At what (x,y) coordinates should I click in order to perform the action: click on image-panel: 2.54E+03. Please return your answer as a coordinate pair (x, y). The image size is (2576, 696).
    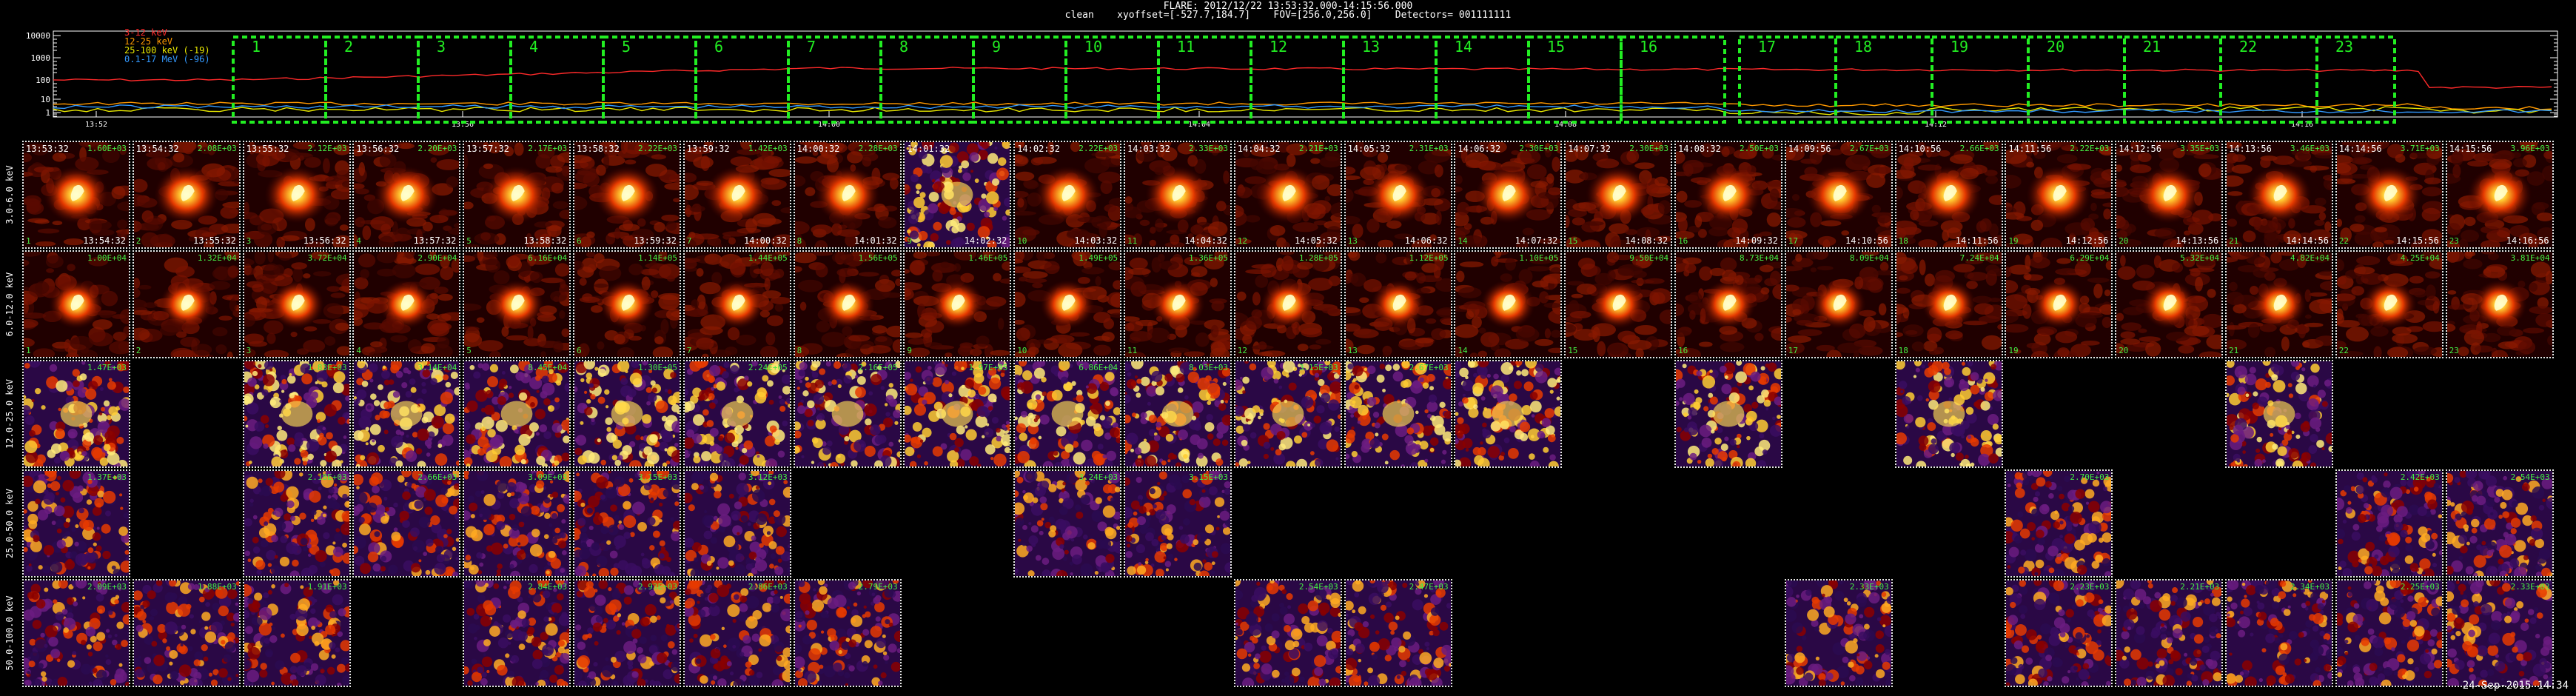
    Looking at the image, I should click on (1287, 633).